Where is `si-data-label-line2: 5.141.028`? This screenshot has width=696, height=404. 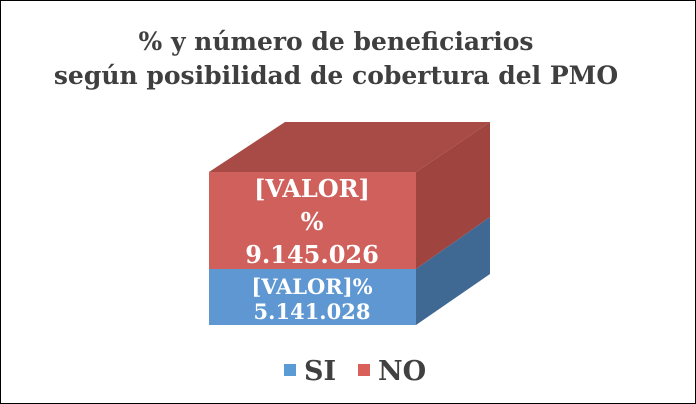 si-data-label-line2: 5.141.028 is located at coordinates (312, 311).